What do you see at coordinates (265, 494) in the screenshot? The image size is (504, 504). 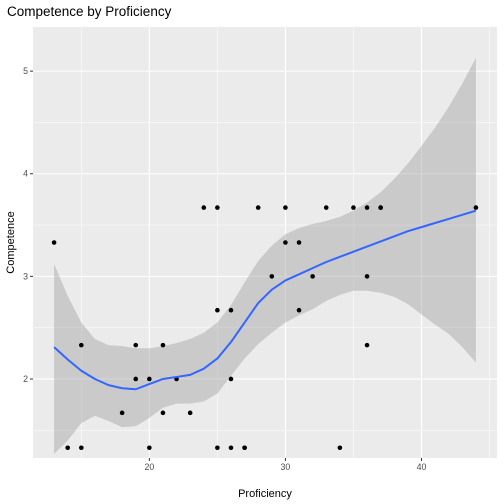 I see `x-axis-title: Proficiency` at bounding box center [265, 494].